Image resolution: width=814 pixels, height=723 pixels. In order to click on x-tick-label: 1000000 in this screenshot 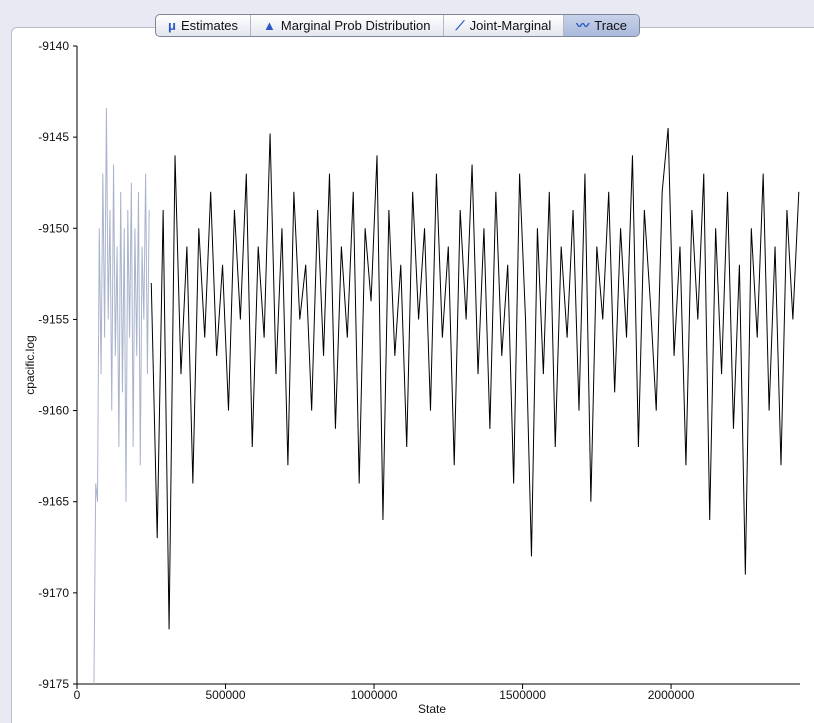, I will do `click(374, 695)`.